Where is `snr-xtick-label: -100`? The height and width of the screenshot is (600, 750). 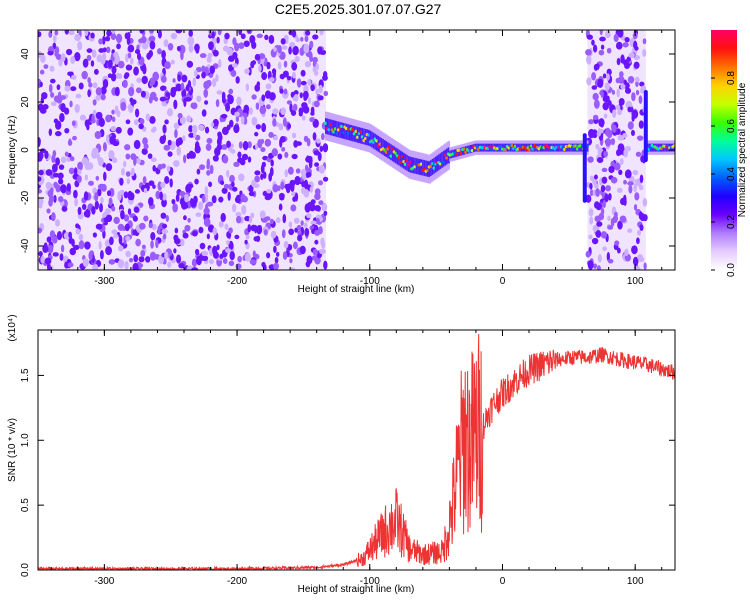
snr-xtick-label: -100 is located at coordinates (370, 581).